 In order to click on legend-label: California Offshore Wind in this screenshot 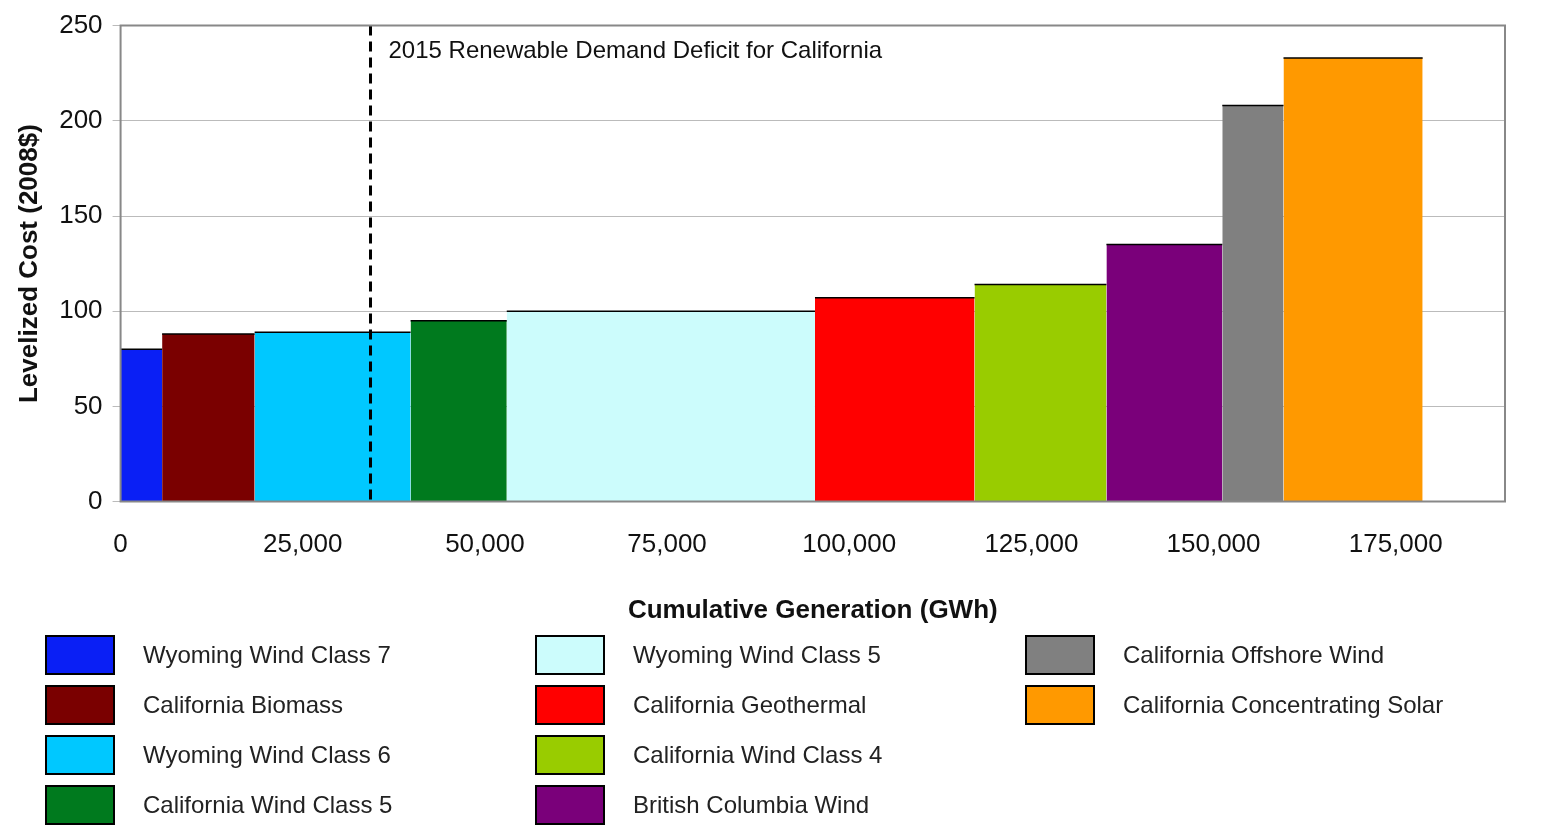, I will do `click(1253, 655)`.